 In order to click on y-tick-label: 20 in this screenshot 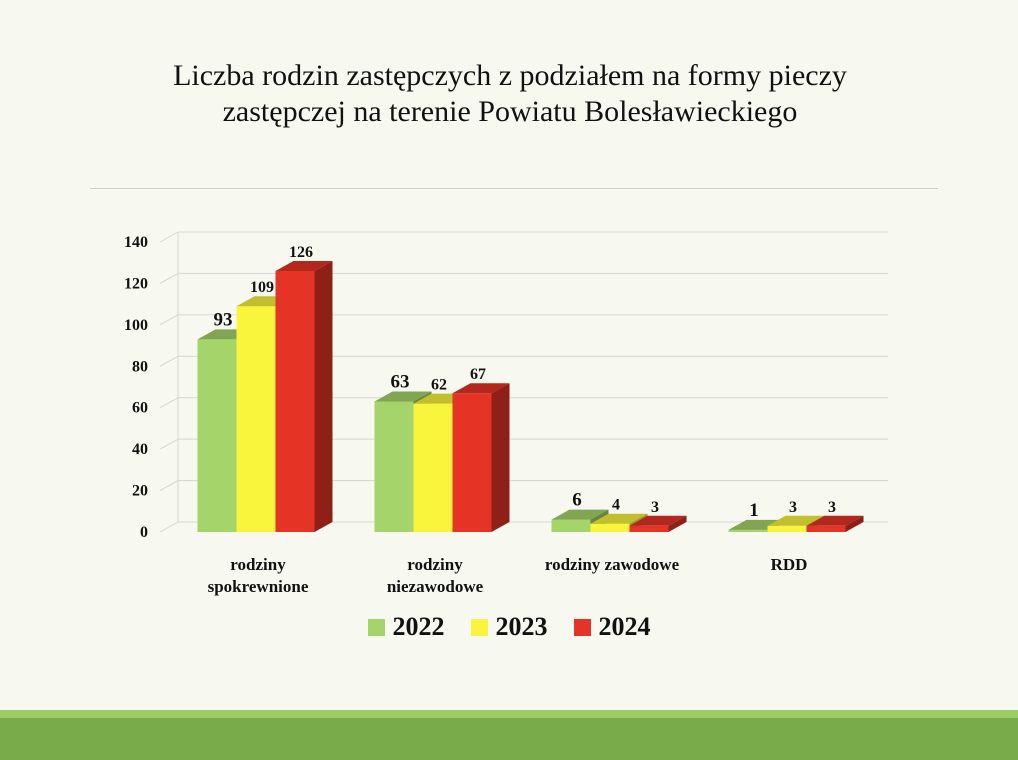, I will do `click(140, 491)`.